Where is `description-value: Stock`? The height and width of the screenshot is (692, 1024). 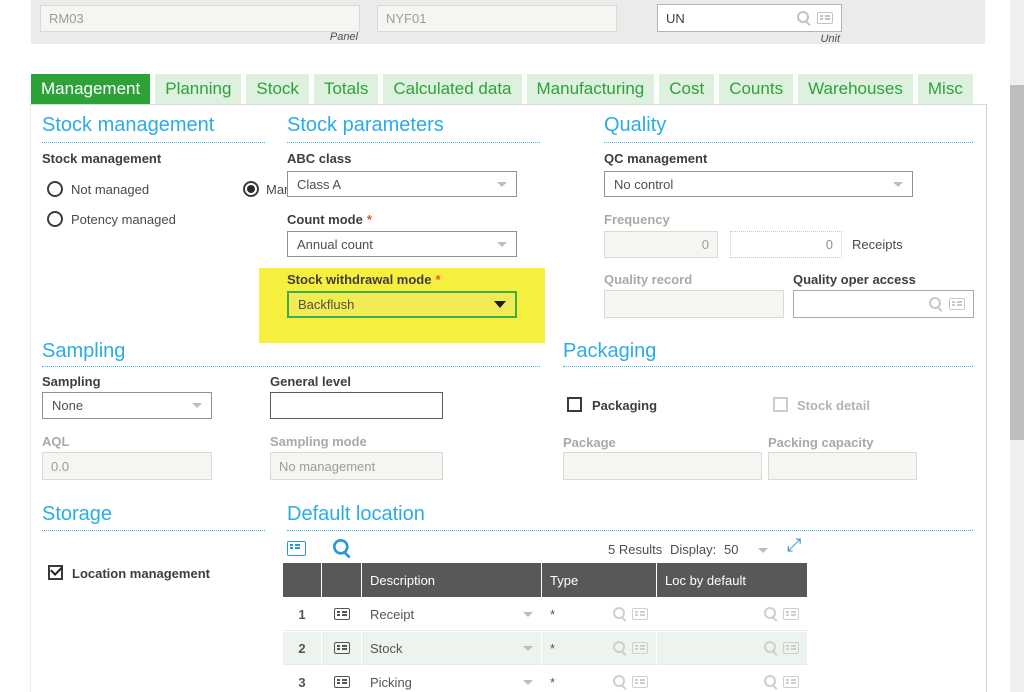
description-value: Stock is located at coordinates (386, 648).